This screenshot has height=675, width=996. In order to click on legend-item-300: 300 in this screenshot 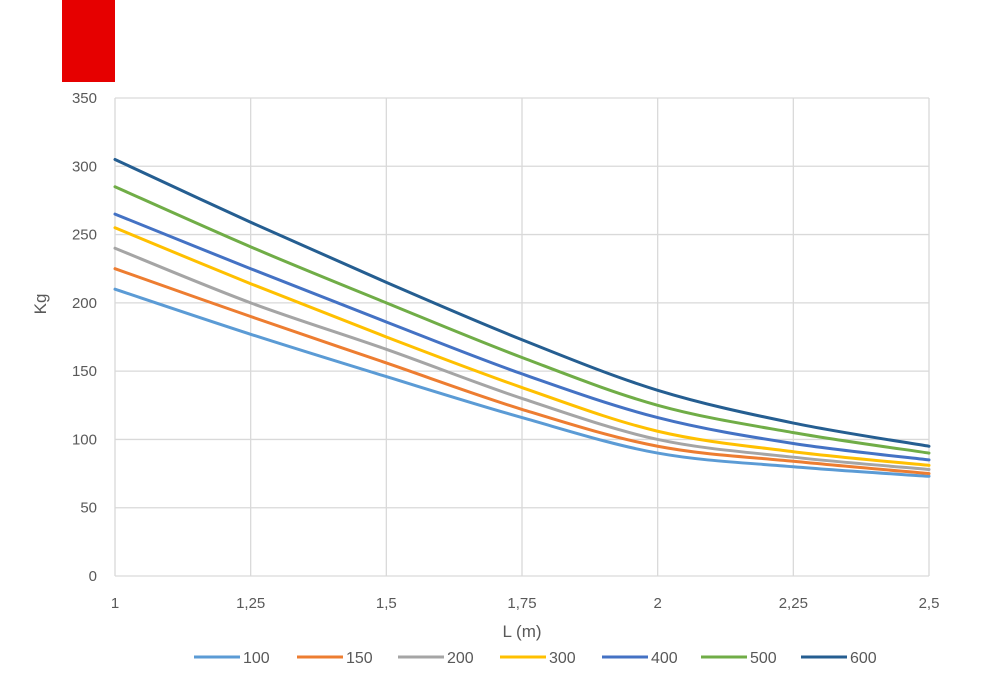, I will do `click(538, 658)`.